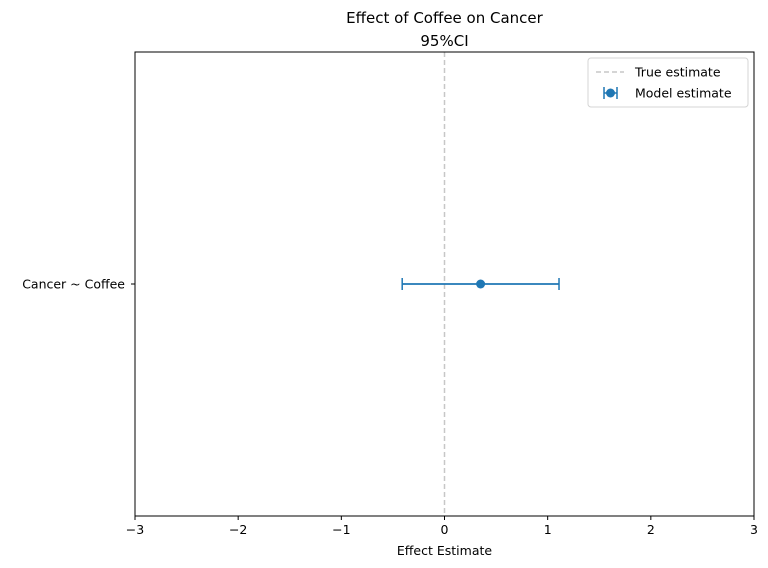 The image size is (768, 568). What do you see at coordinates (444, 41) in the screenshot?
I see `chart-subtitle: 95%CI` at bounding box center [444, 41].